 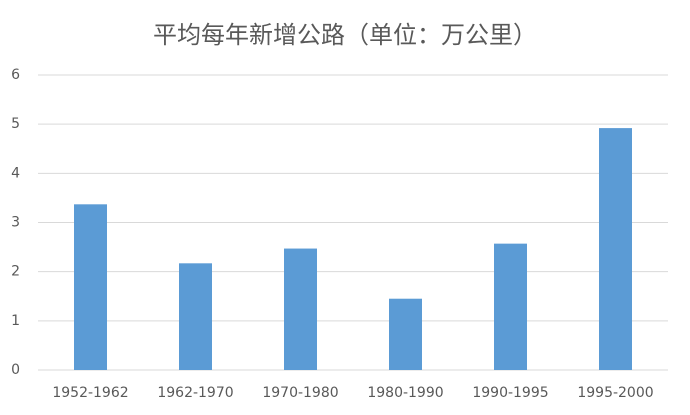 I want to click on x-tick-label: 1952-1962, so click(x=90, y=393).